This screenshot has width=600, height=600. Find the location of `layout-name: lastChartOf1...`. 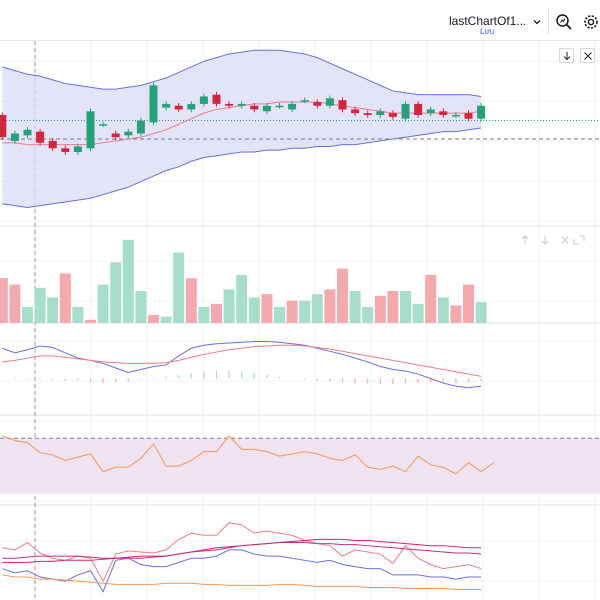

layout-name: lastChartOf1... is located at coordinates (488, 21).